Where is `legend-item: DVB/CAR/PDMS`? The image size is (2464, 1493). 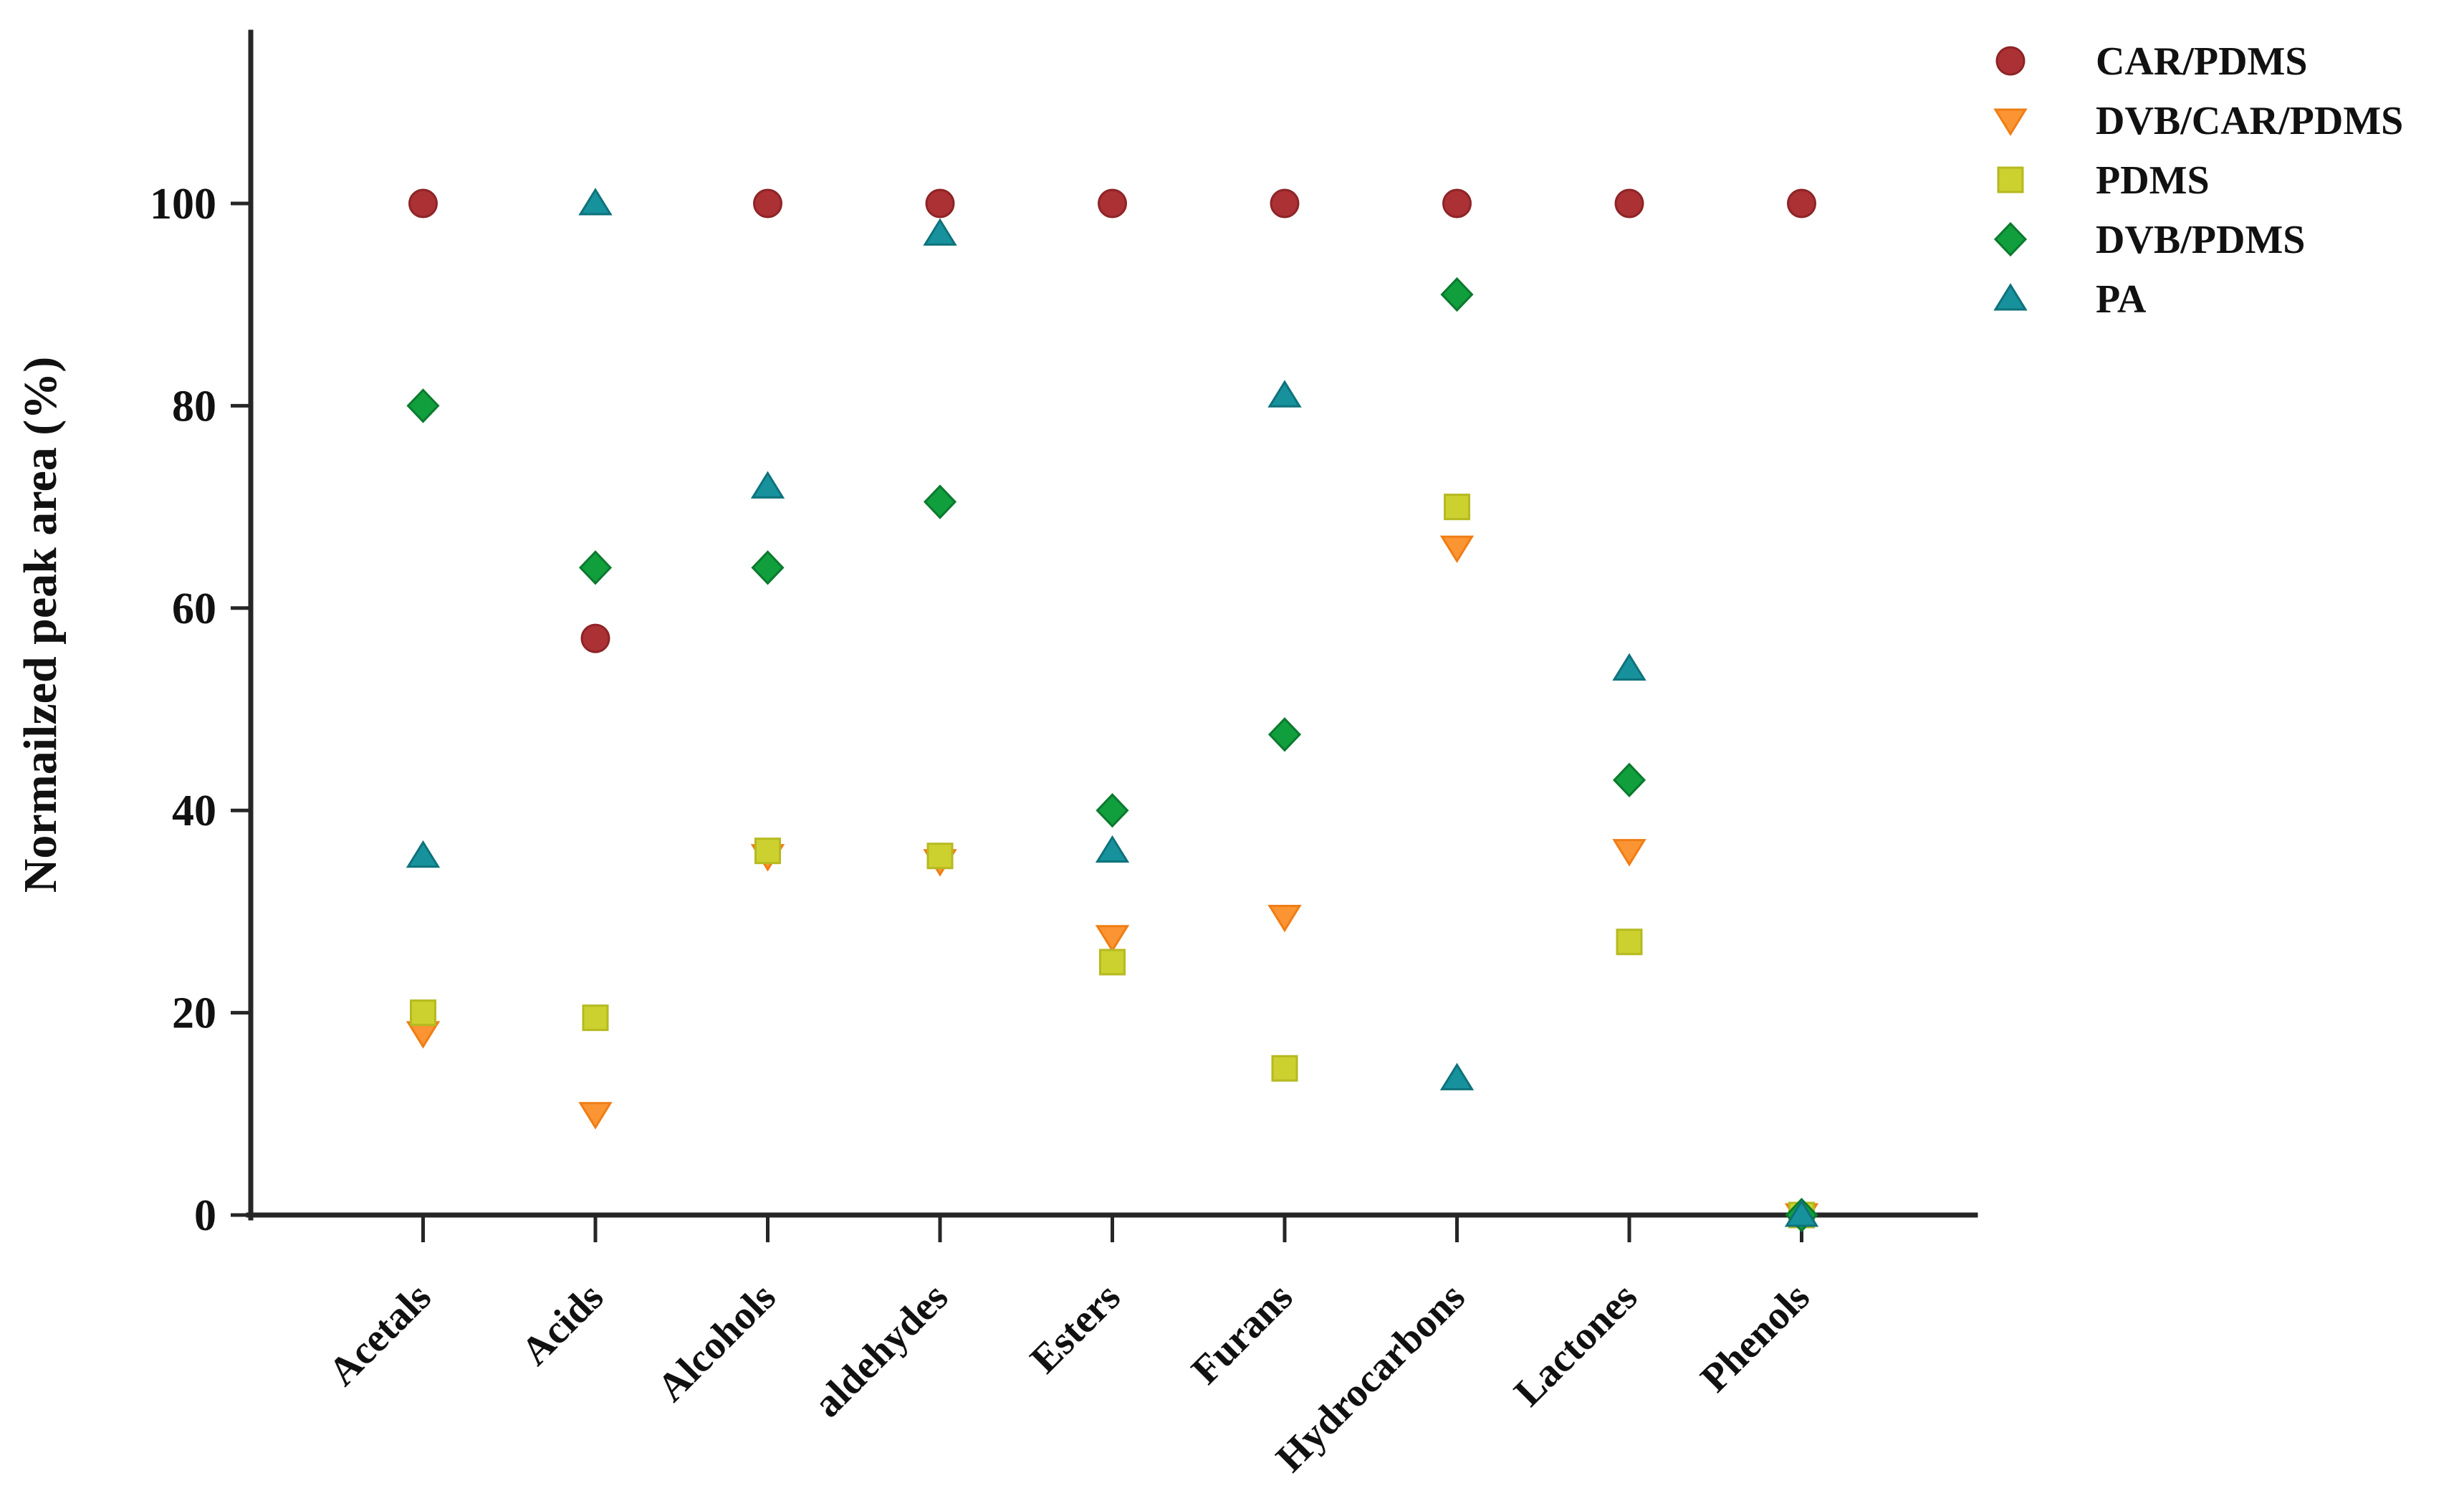 legend-item: DVB/CAR/PDMS is located at coordinates (2198, 121).